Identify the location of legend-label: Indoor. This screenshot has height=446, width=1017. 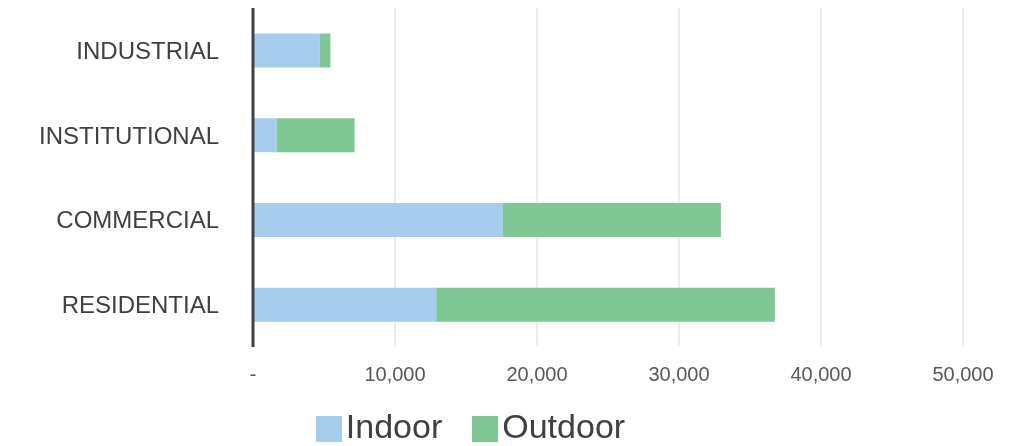
(394, 426).